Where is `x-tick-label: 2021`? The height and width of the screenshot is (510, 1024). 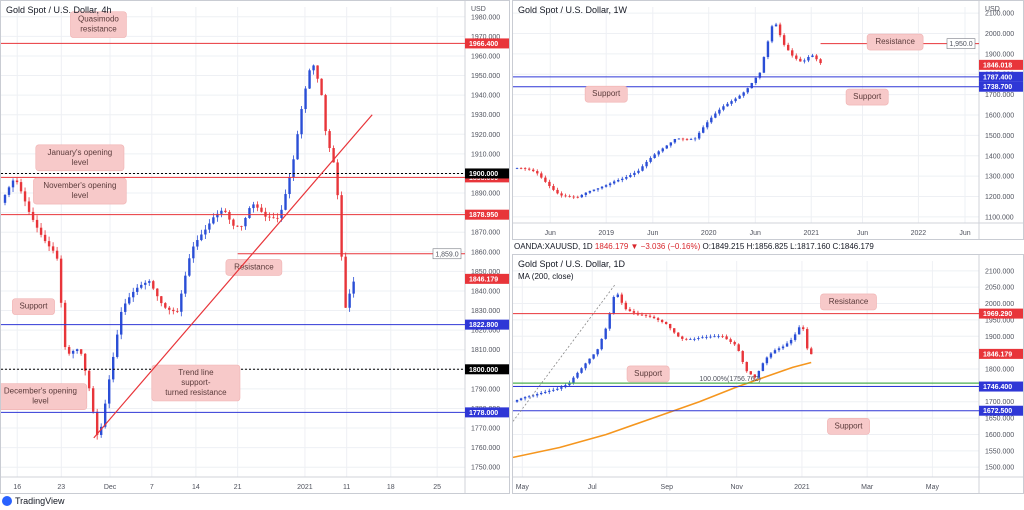 x-tick-label: 2021 is located at coordinates (811, 233).